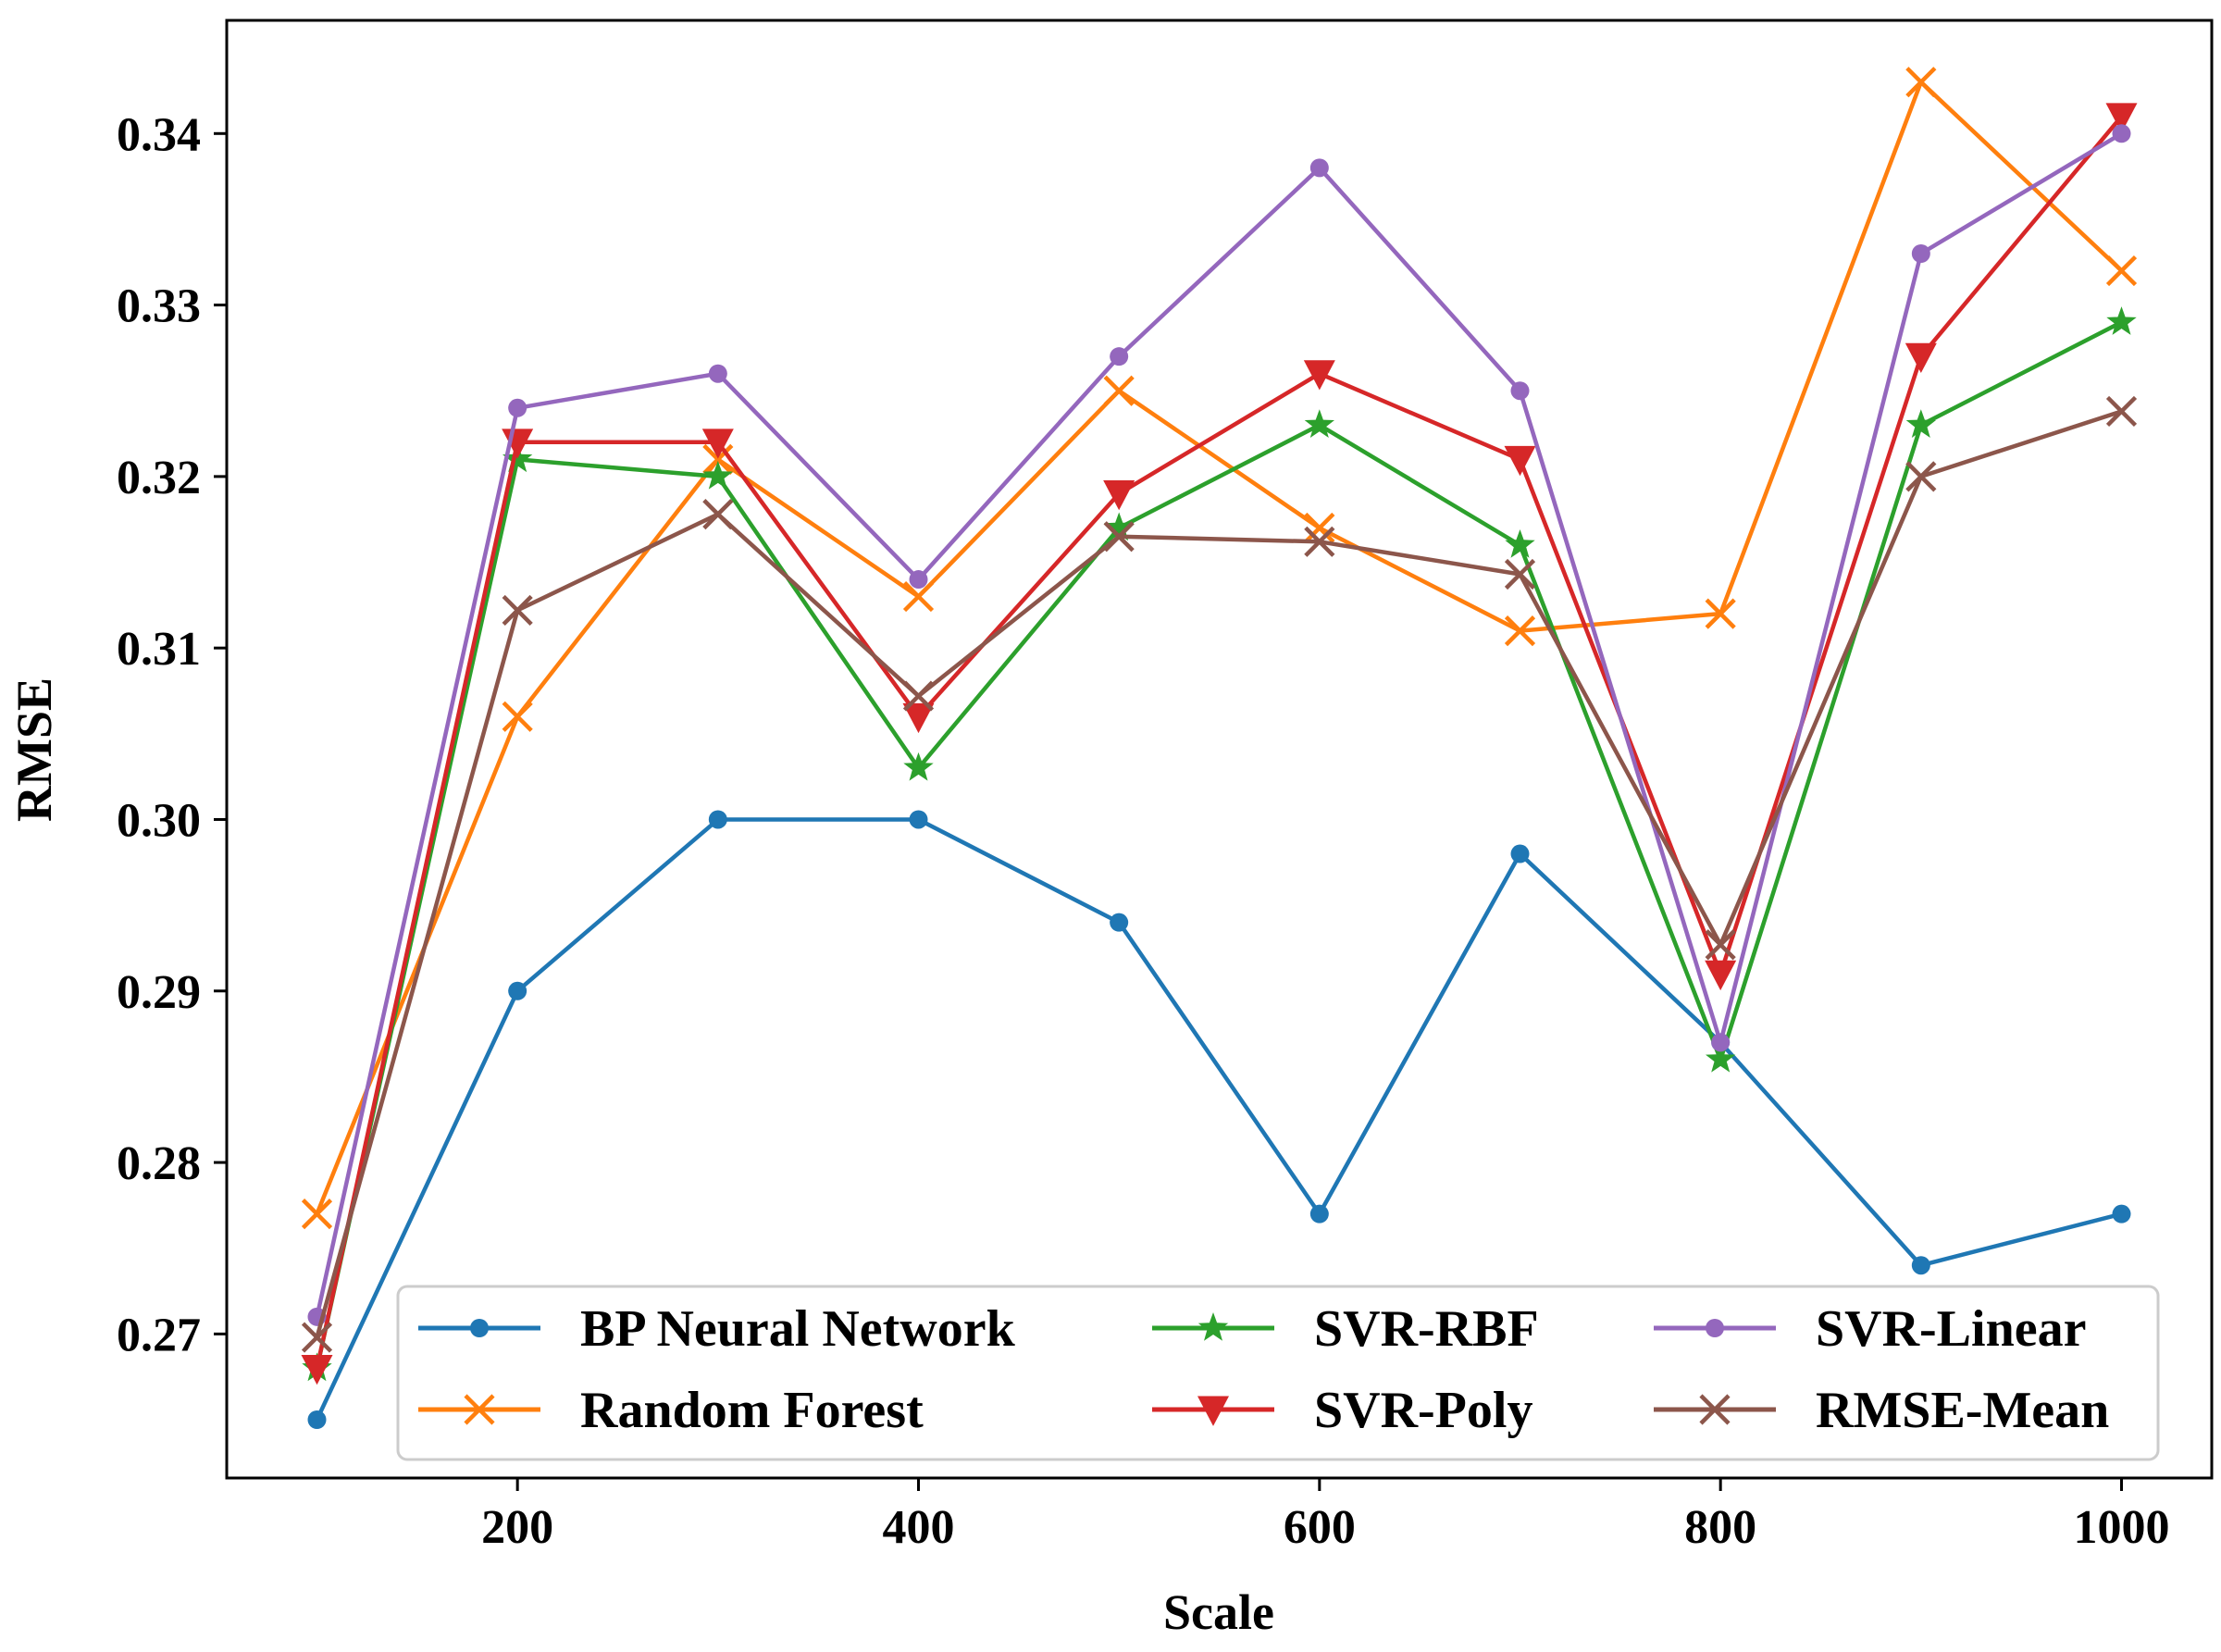 The image size is (2221, 1652). Describe the element at coordinates (159, 1163) in the screenshot. I see `y-tick-label: 0.28` at that location.